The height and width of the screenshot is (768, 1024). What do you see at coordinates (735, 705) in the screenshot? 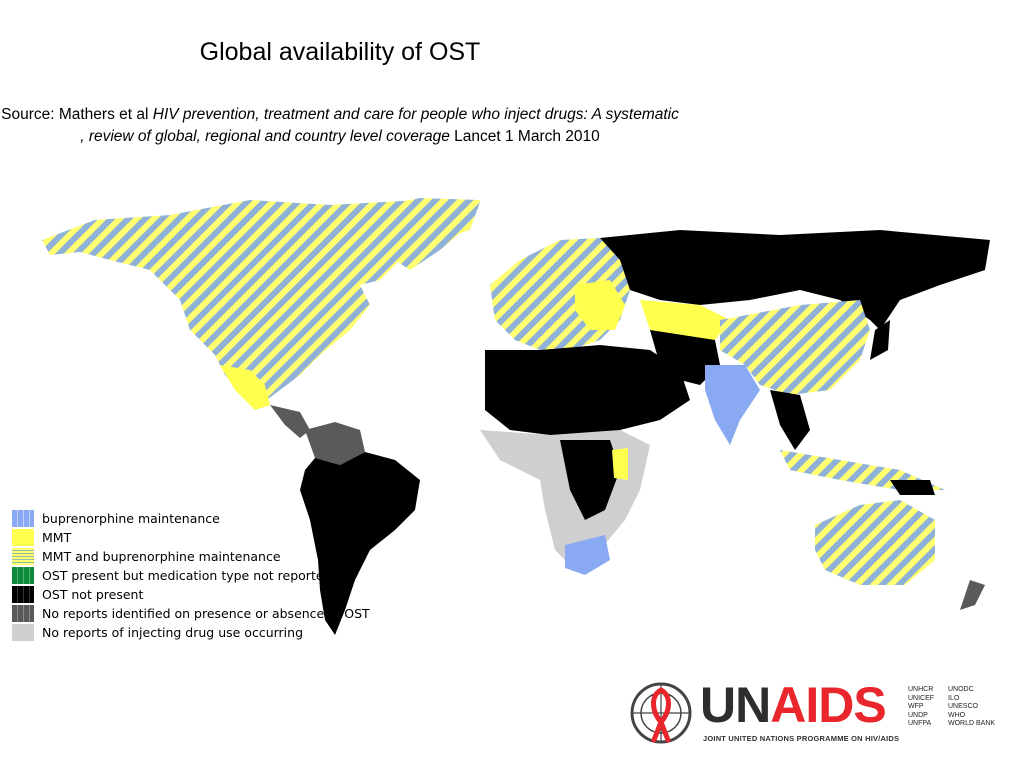
I see `logo-un: UN` at bounding box center [735, 705].